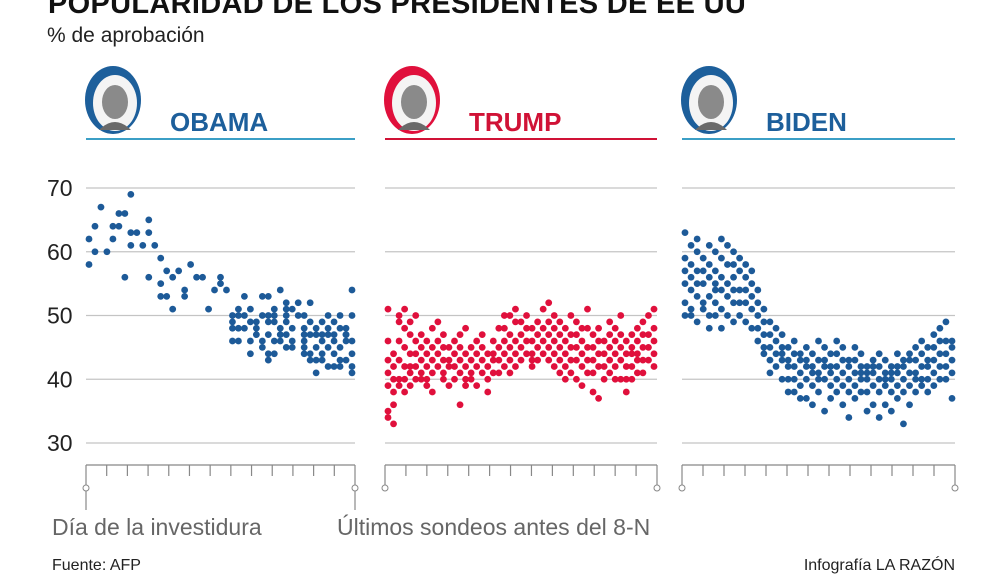  I want to click on chart-subtitle: % de aprobación, so click(126, 35).